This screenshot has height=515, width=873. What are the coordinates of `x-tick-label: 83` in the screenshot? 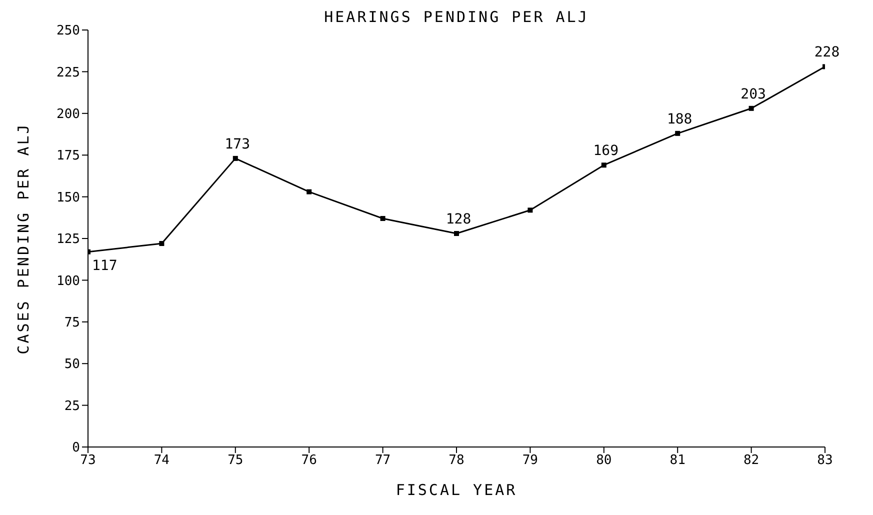 It's located at (825, 460).